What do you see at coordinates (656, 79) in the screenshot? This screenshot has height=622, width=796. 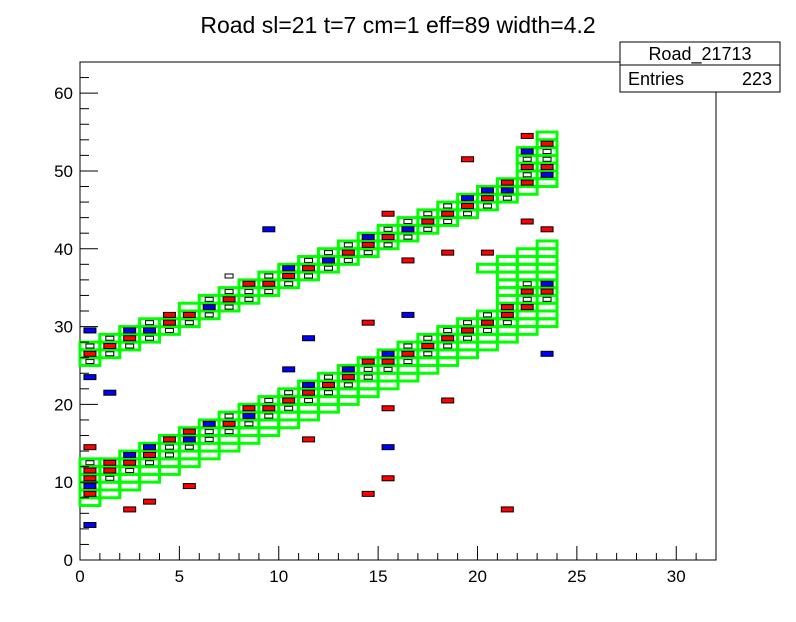 I see `stats-entries-label: Entries` at bounding box center [656, 79].